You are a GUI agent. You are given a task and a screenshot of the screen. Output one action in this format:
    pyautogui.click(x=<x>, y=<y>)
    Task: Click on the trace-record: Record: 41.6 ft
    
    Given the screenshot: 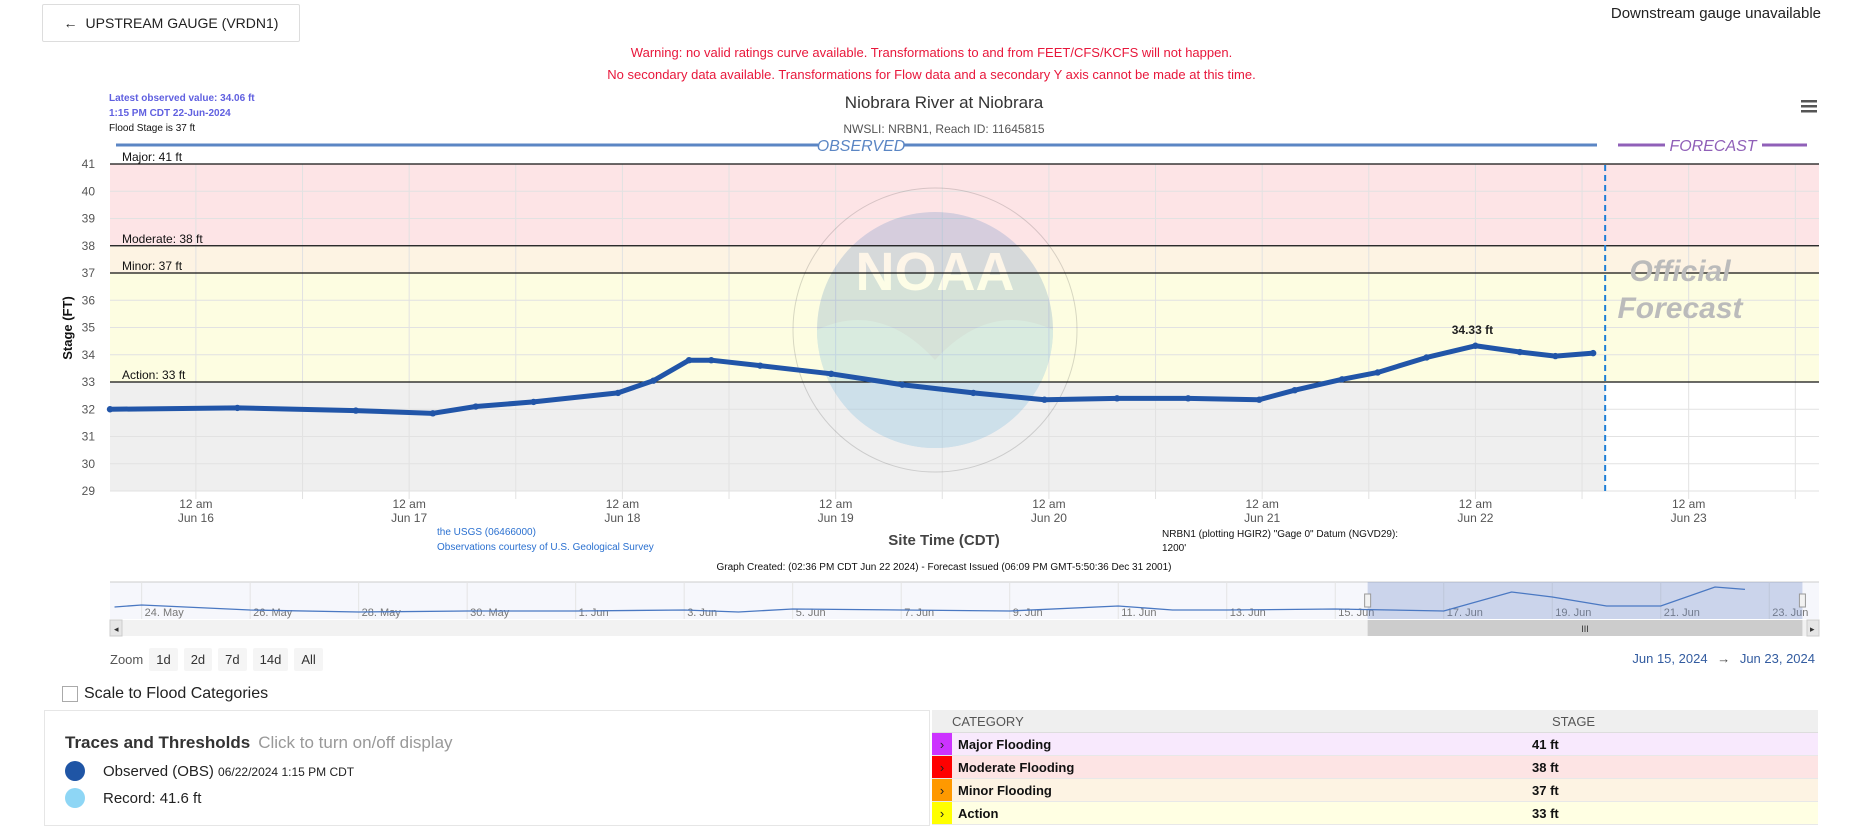 What is the action you would take?
    pyautogui.click(x=133, y=798)
    